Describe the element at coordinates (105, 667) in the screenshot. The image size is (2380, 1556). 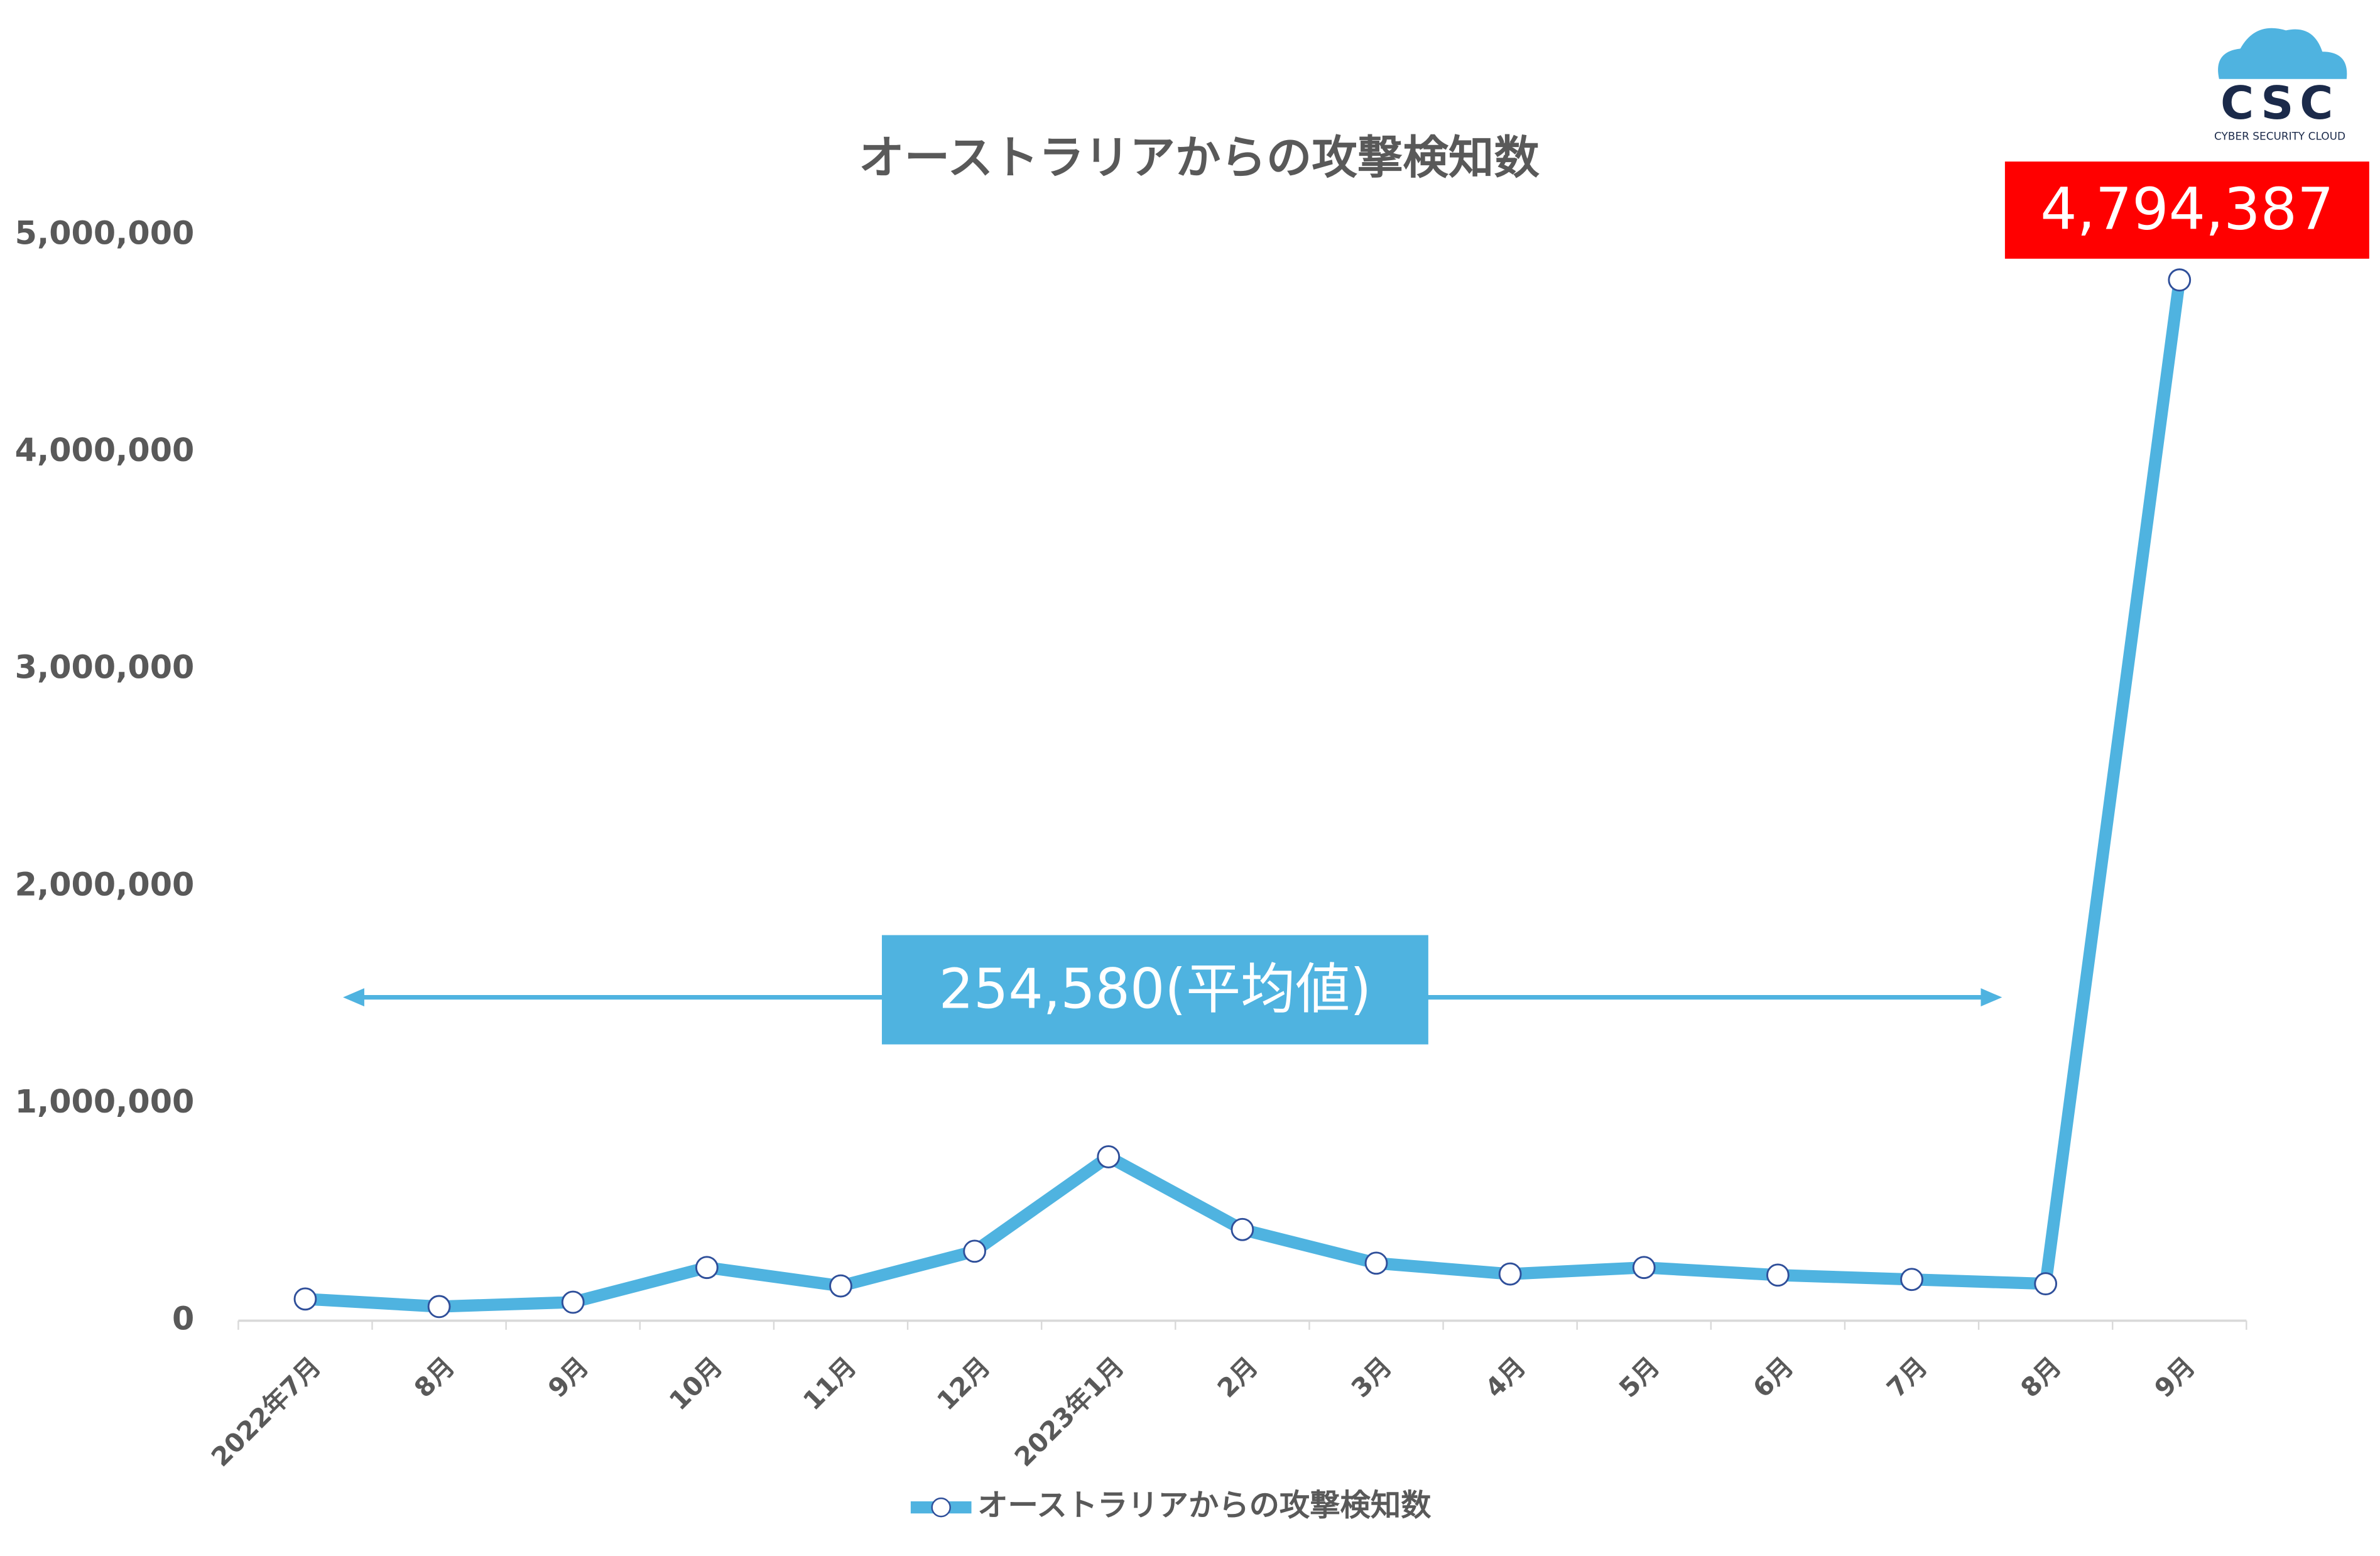
I see `y-tick-label: 3,000,000` at that location.